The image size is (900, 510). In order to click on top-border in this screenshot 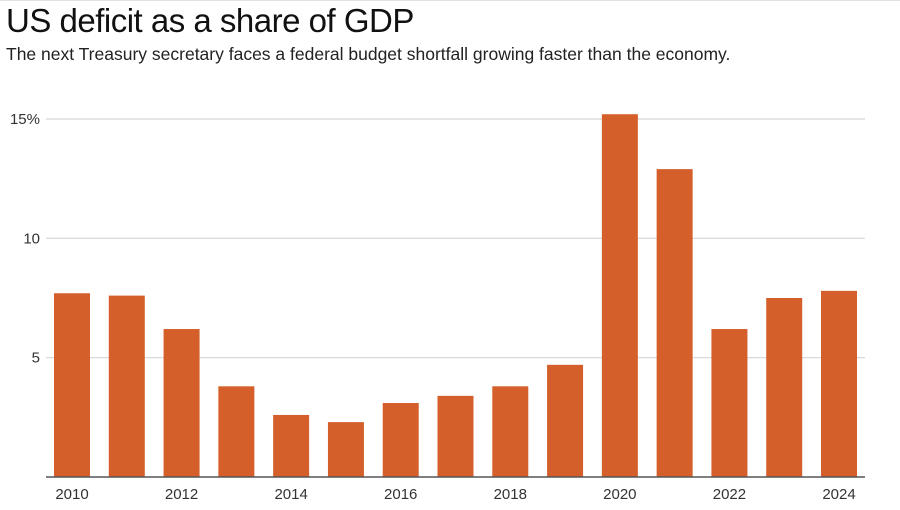, I will do `click(450, 0)`.